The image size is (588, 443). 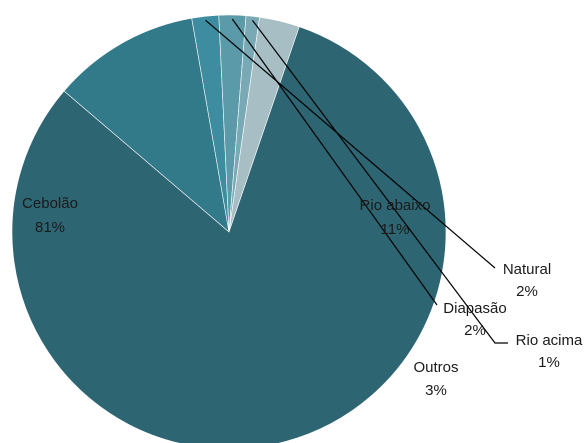 I want to click on label-rio-abaixo: Rio abaixo, so click(x=395, y=205).